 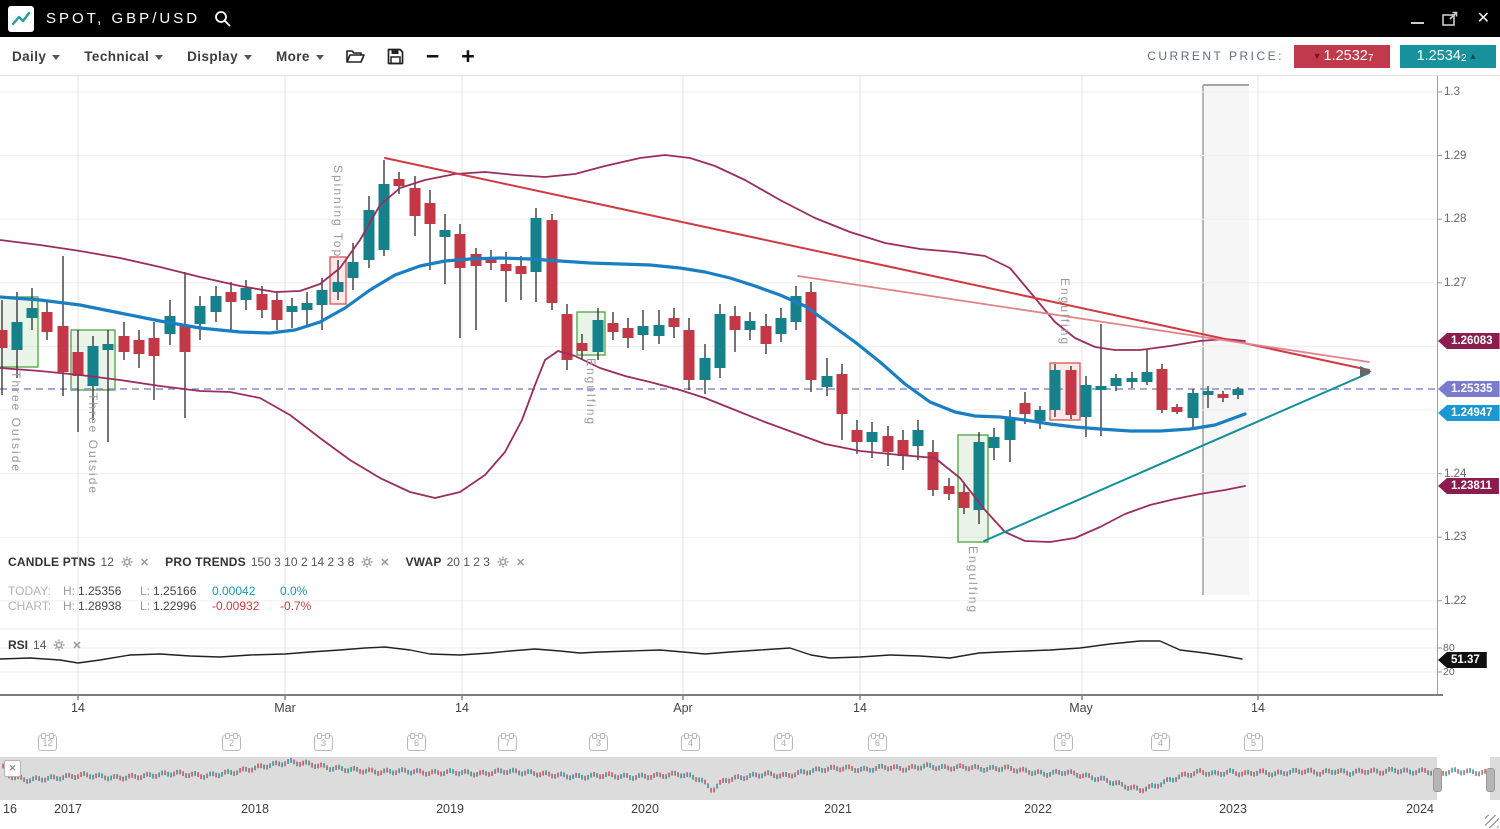 What do you see at coordinates (465, 562) in the screenshot?
I see `legend-item-vwap: VWAP 20 1 2 3 ✕` at bounding box center [465, 562].